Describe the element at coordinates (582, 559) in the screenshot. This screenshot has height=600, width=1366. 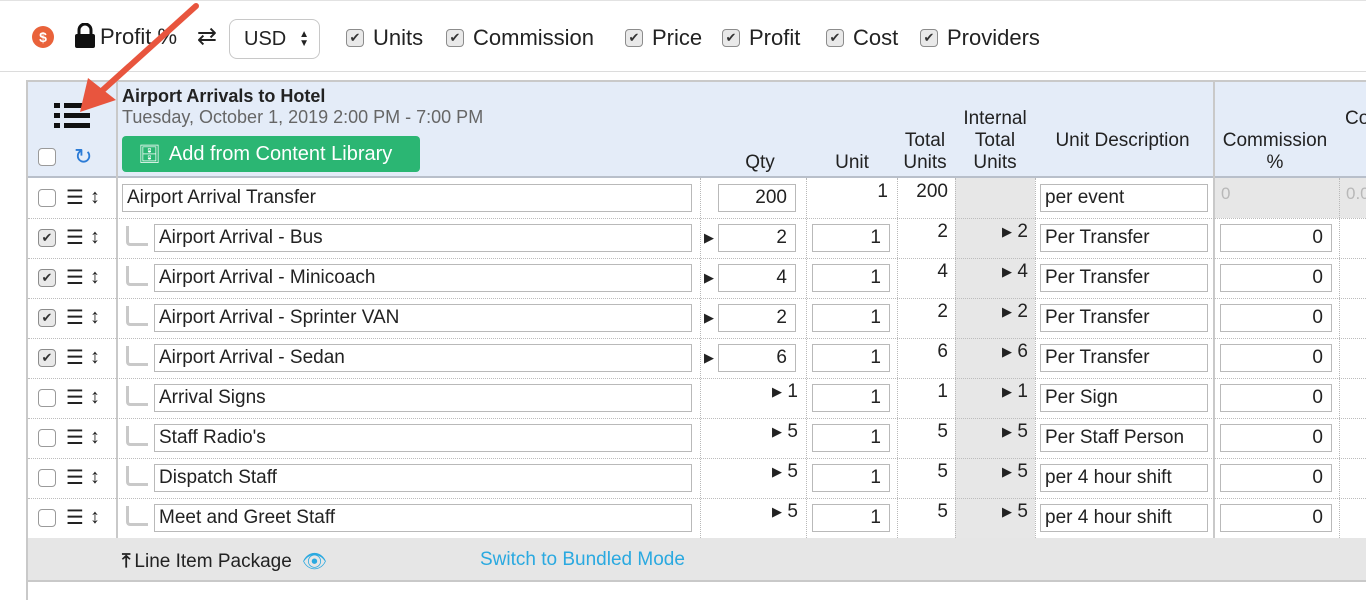
I see `switch-to-bundled-mode-link: Switch to Bundled Mode` at that location.